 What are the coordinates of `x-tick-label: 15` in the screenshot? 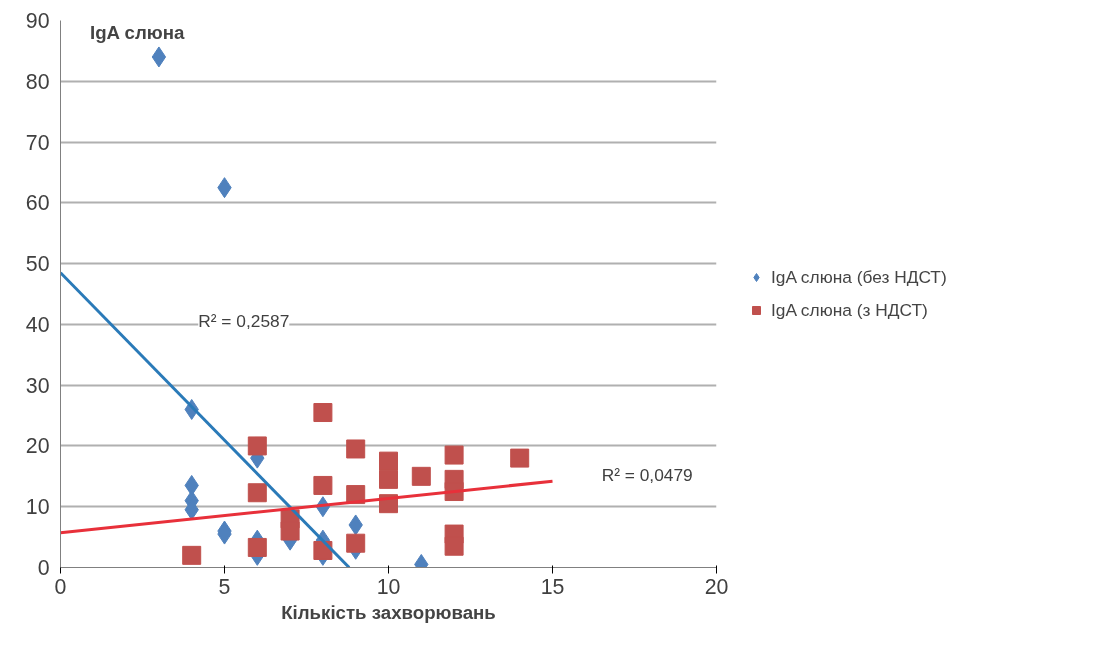 It's located at (552, 586).